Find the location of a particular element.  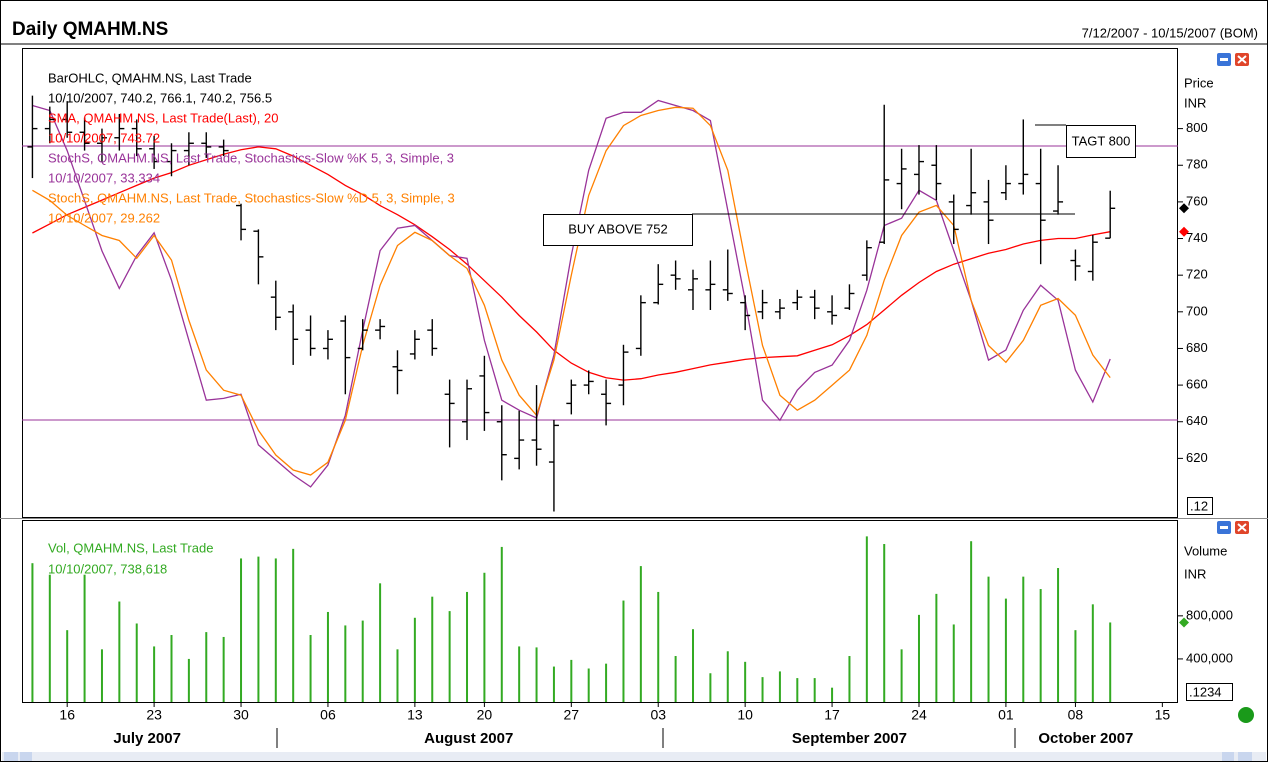

x-tick-label: 24 is located at coordinates (919, 715).